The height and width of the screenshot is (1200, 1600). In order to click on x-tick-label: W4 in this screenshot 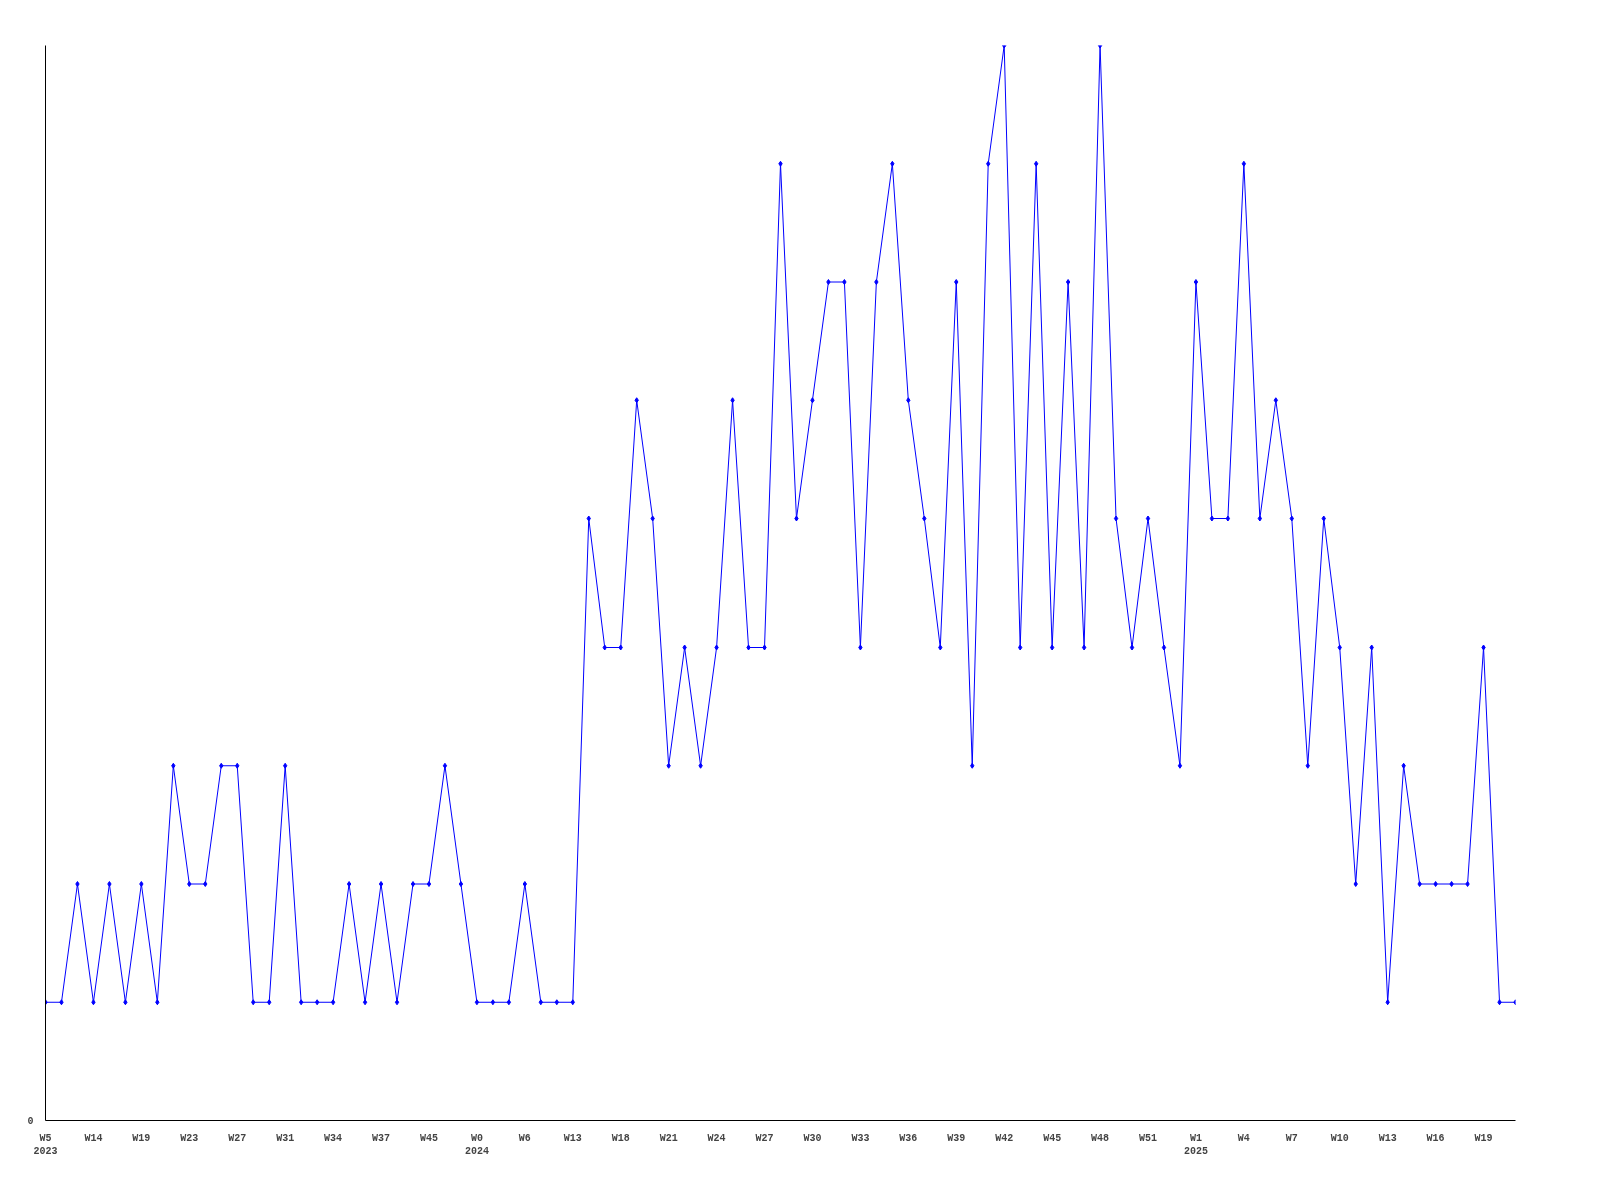, I will do `click(1243, 1138)`.